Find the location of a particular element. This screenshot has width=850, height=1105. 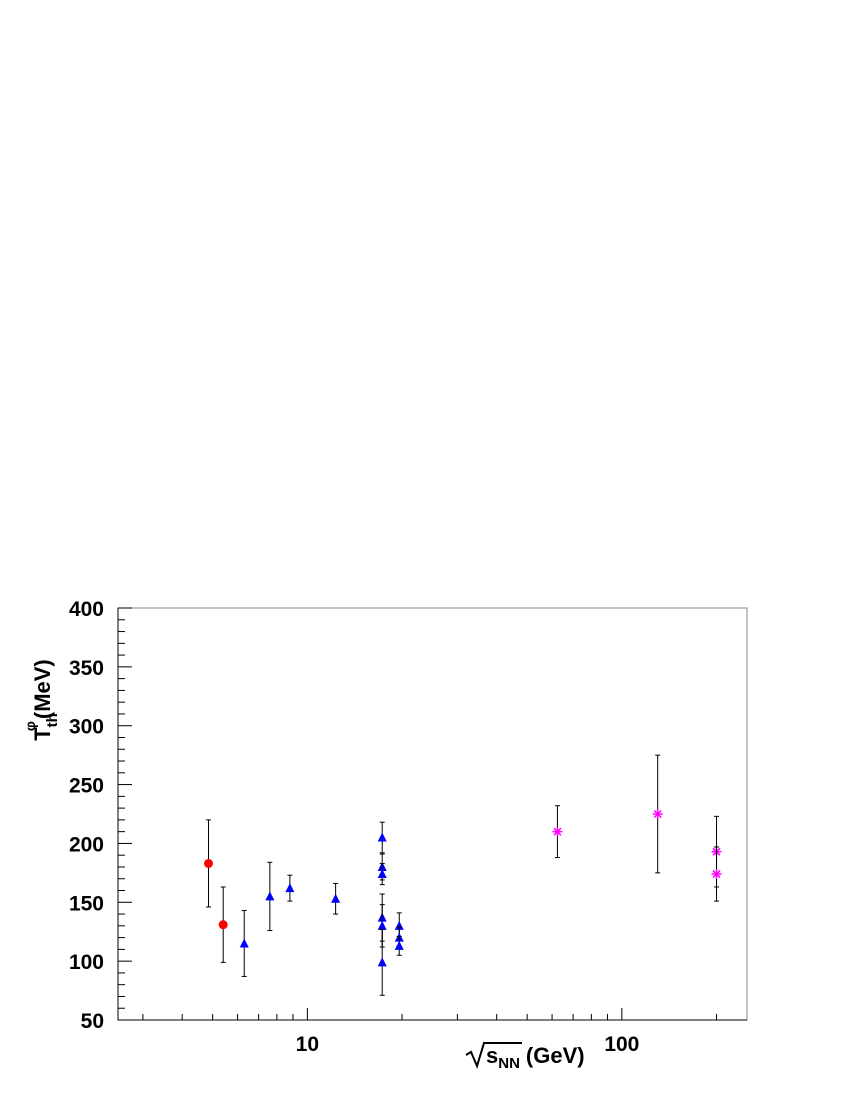

y-tick-label: 100 is located at coordinates (86, 962).